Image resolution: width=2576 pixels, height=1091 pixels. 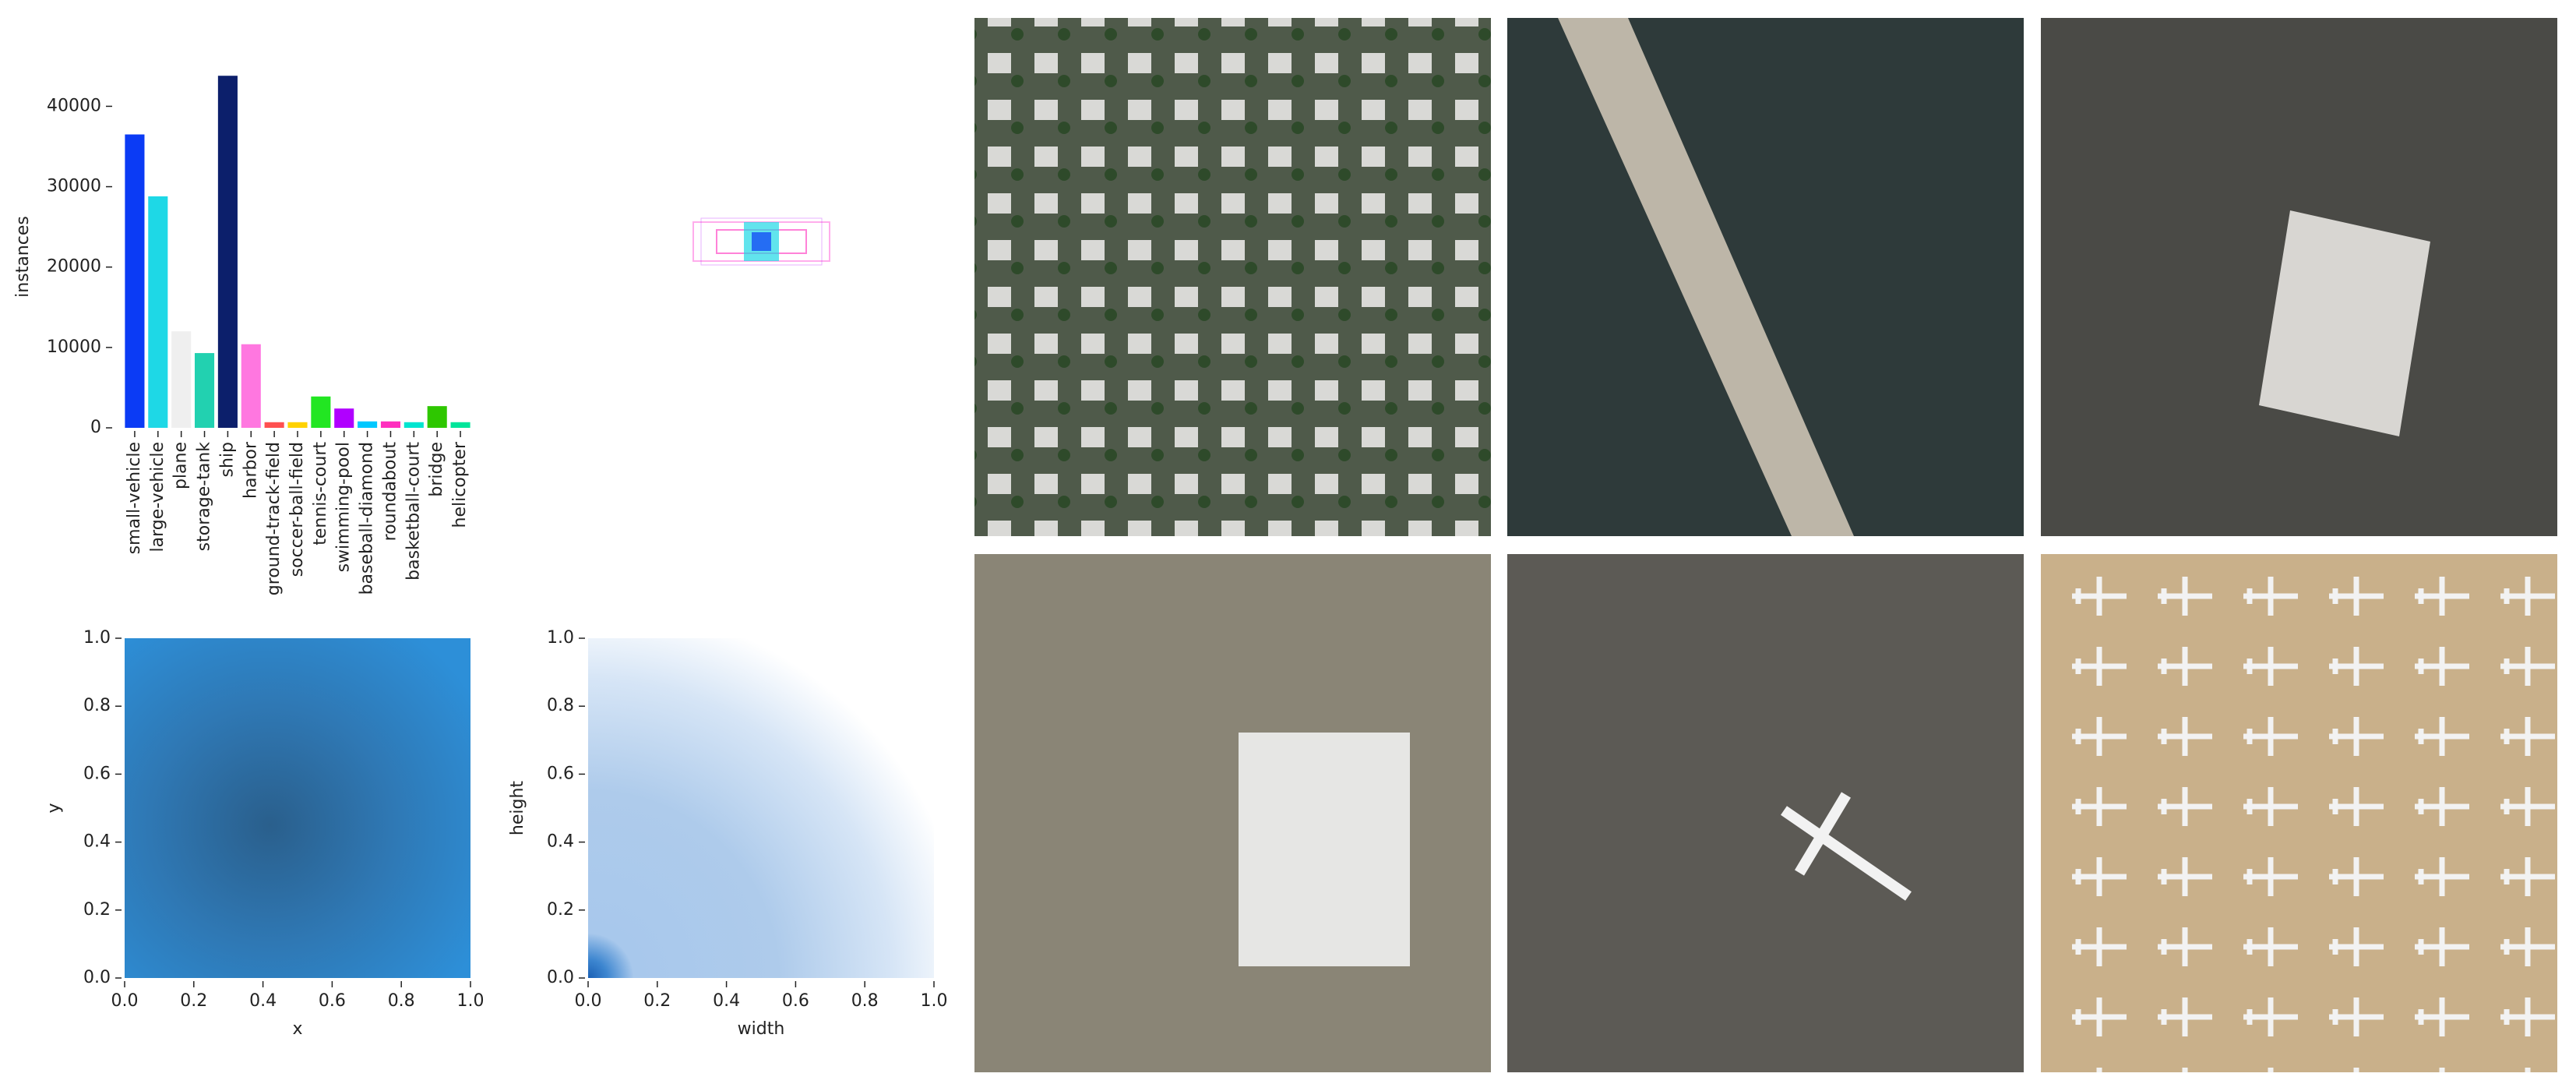 What do you see at coordinates (297, 808) in the screenshot?
I see `heatmap-xy` at bounding box center [297, 808].